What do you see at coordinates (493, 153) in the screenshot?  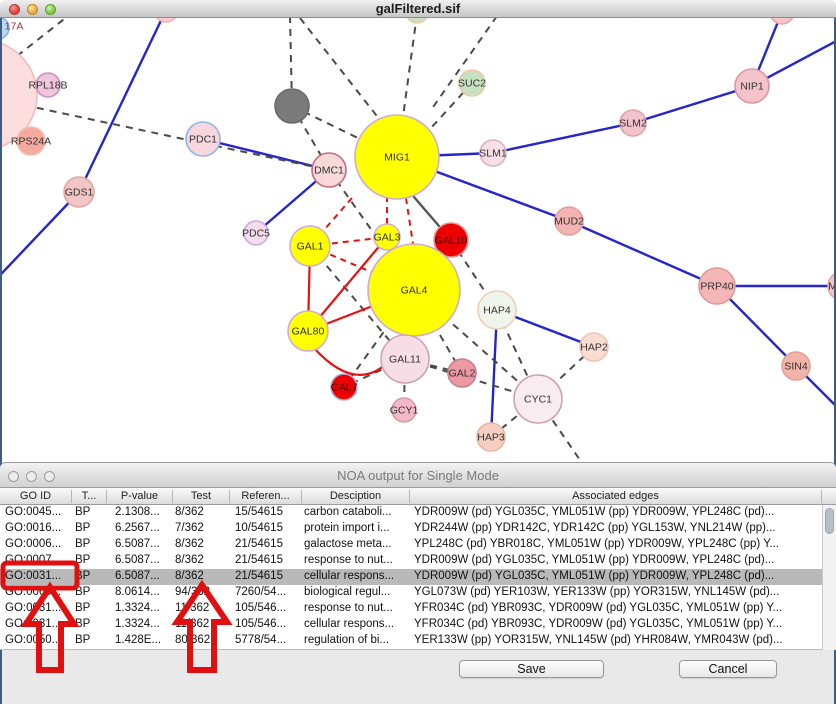 I see `node-SLM1` at bounding box center [493, 153].